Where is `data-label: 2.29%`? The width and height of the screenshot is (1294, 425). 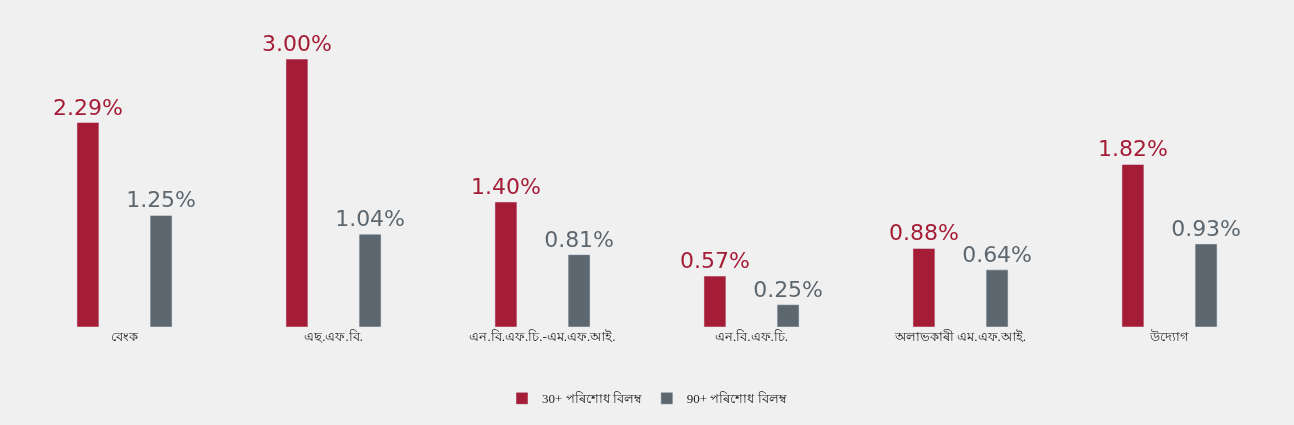
data-label: 2.29% is located at coordinates (87, 107).